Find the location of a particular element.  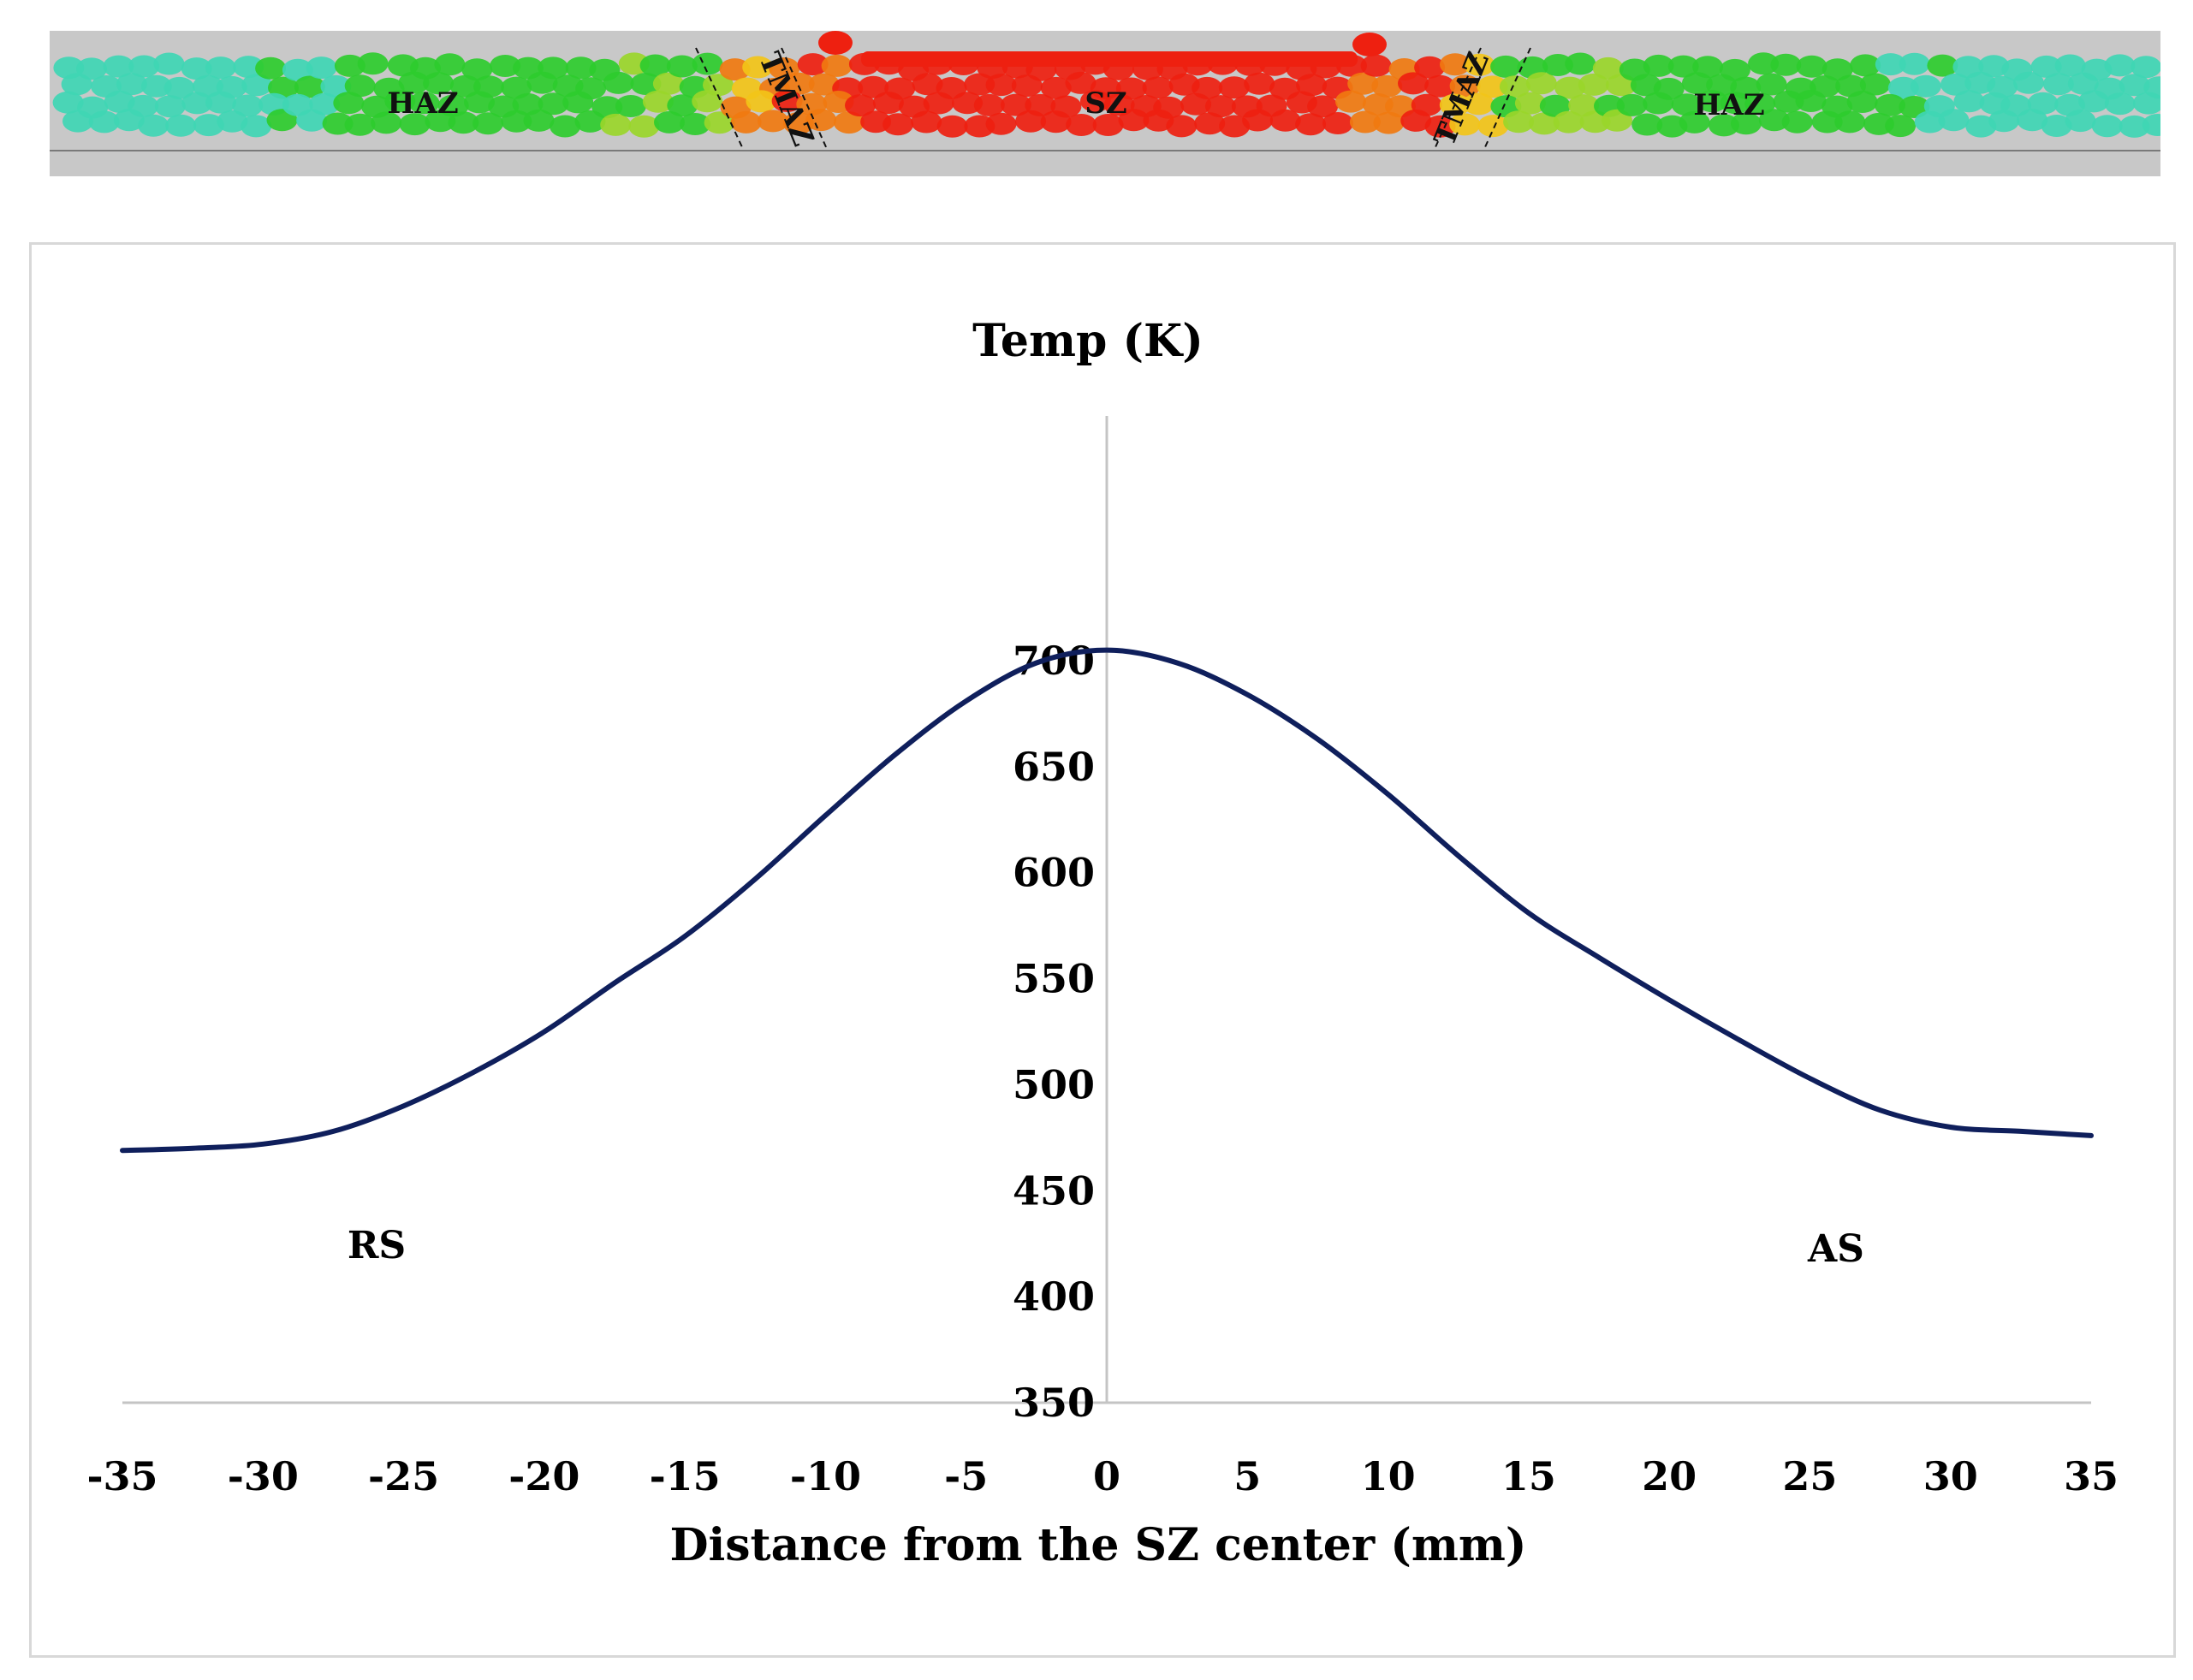

sz-top-band is located at coordinates (1109, 59).